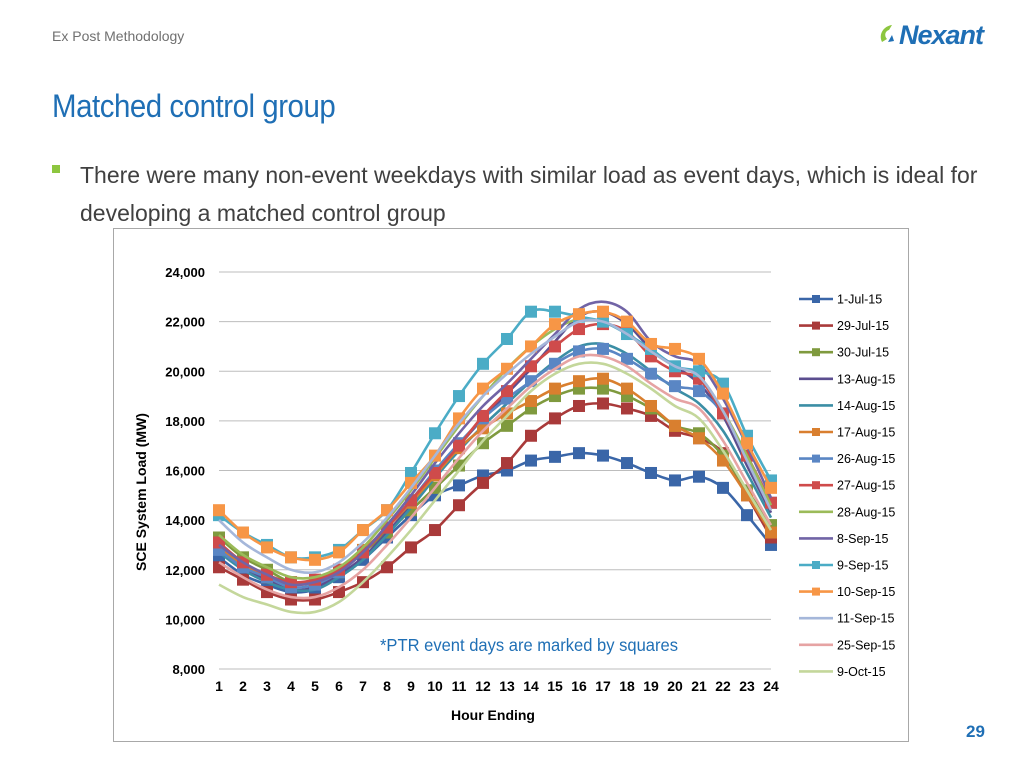  I want to click on x-tick-label: 13, so click(507, 686).